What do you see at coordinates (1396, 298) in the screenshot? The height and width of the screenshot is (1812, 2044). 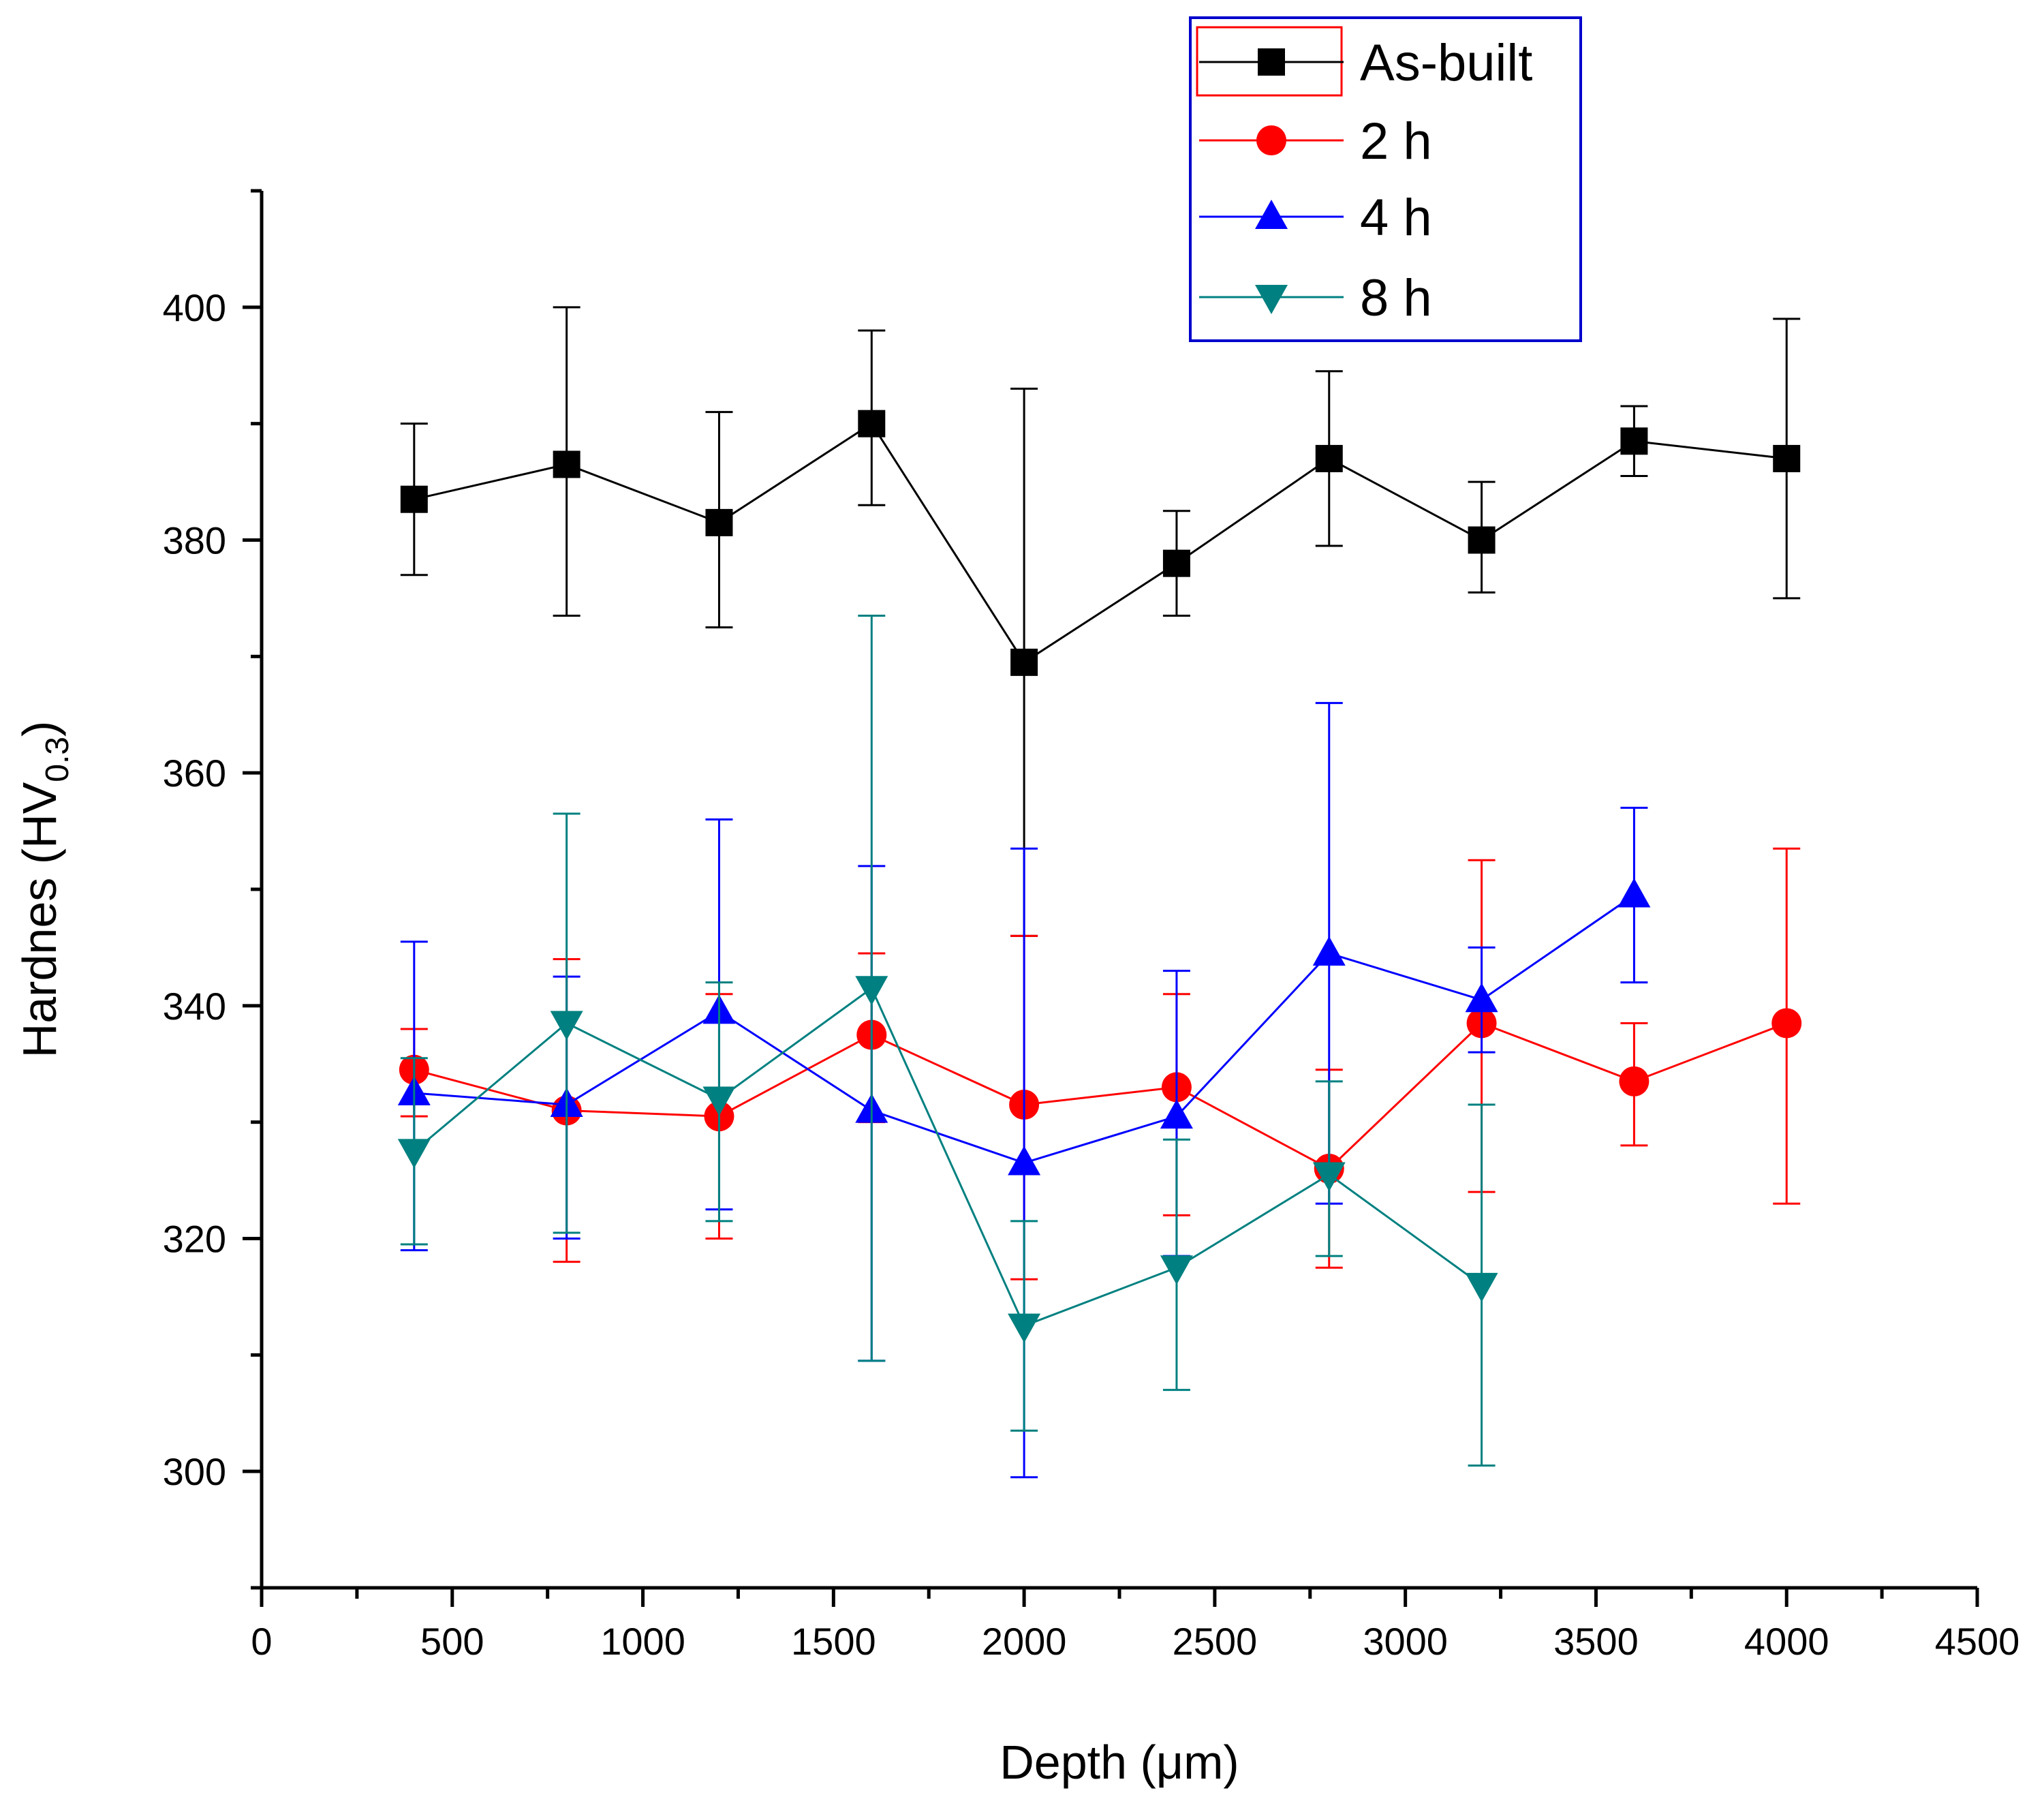 I see `legend-label: 8 h` at bounding box center [1396, 298].